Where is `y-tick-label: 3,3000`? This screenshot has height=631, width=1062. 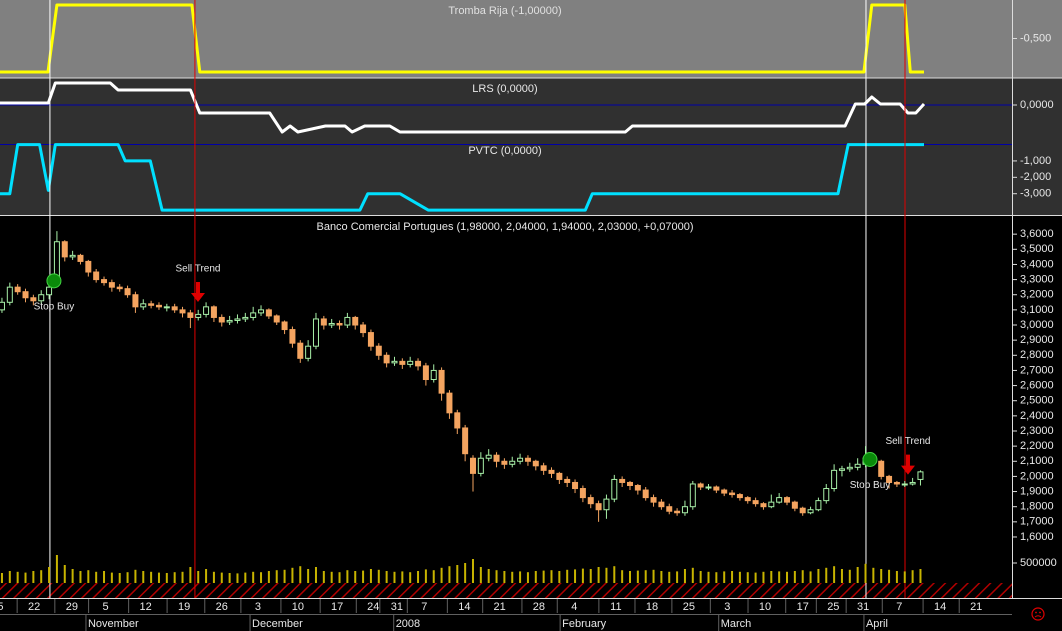 y-tick-label: 3,3000 is located at coordinates (1037, 279).